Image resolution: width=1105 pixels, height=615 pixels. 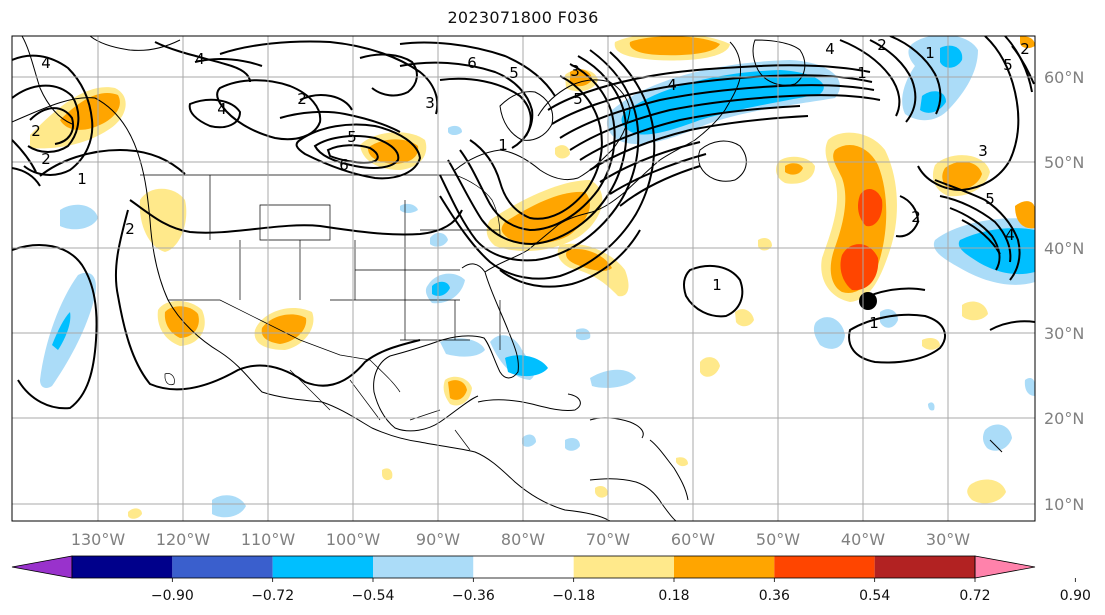 What do you see at coordinates (1064, 248) in the screenshot?
I see `lat-label: 40°N` at bounding box center [1064, 248].